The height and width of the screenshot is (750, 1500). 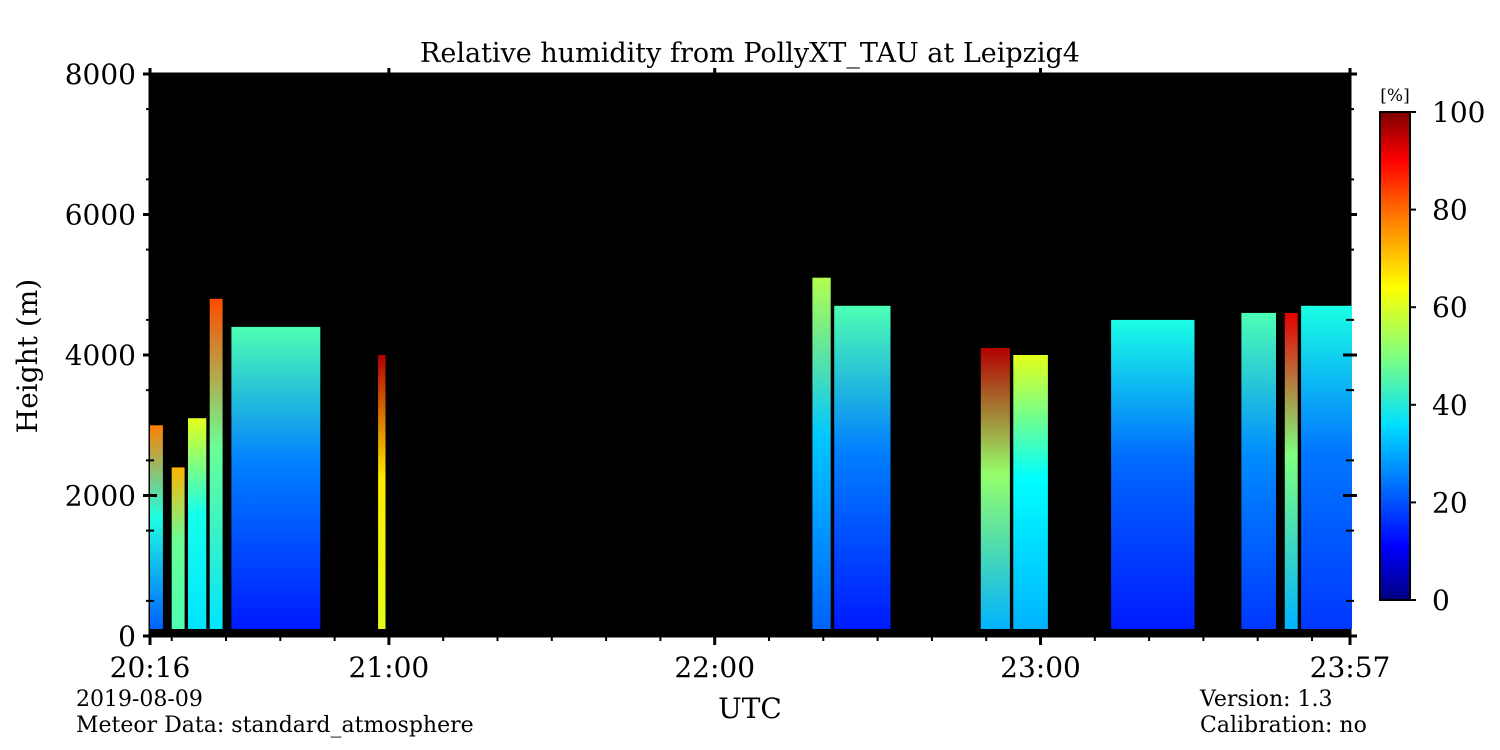 What do you see at coordinates (1450, 307) in the screenshot?
I see `colorbar-tick-label: 60` at bounding box center [1450, 307].